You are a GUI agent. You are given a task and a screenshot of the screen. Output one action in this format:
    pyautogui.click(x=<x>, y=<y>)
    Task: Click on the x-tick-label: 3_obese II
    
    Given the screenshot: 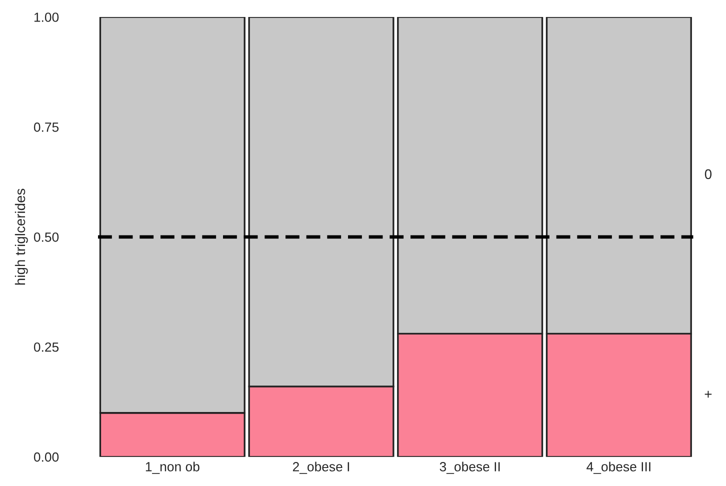 What is the action you would take?
    pyautogui.click(x=470, y=468)
    